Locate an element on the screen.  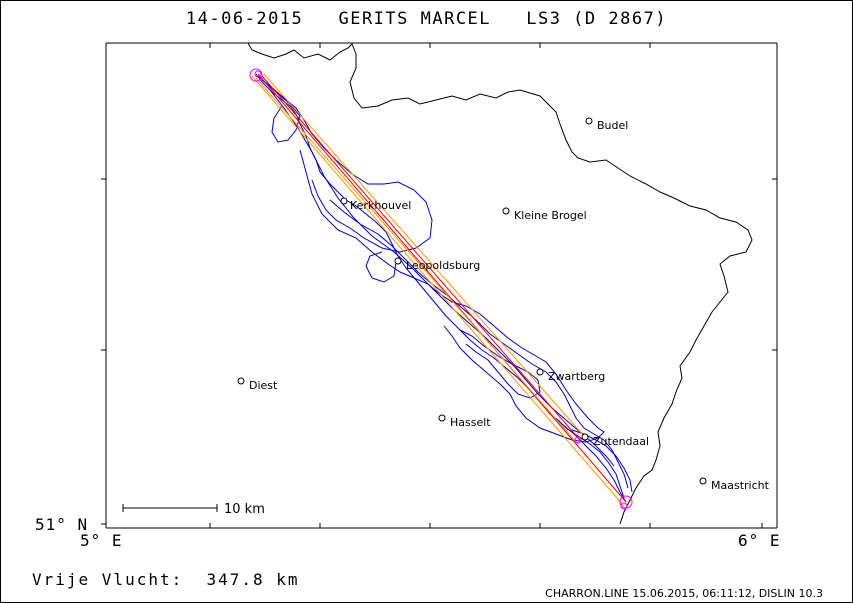
scale-bar: 10 km is located at coordinates (193, 509).